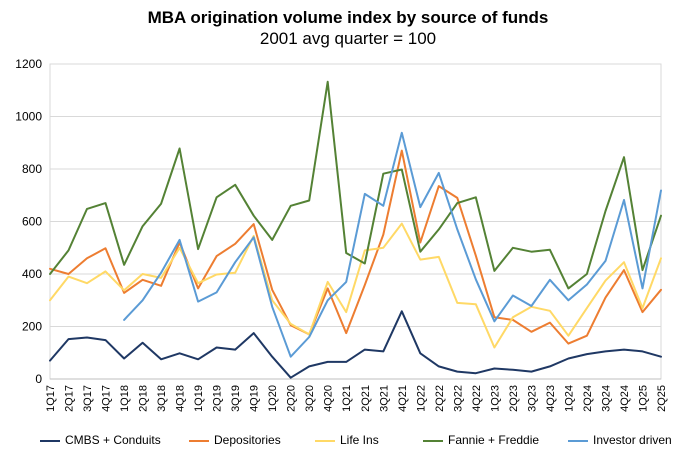 This screenshot has height=450, width=696. What do you see at coordinates (494, 440) in the screenshot?
I see `legend-label: Fannie + Freddie` at bounding box center [494, 440].